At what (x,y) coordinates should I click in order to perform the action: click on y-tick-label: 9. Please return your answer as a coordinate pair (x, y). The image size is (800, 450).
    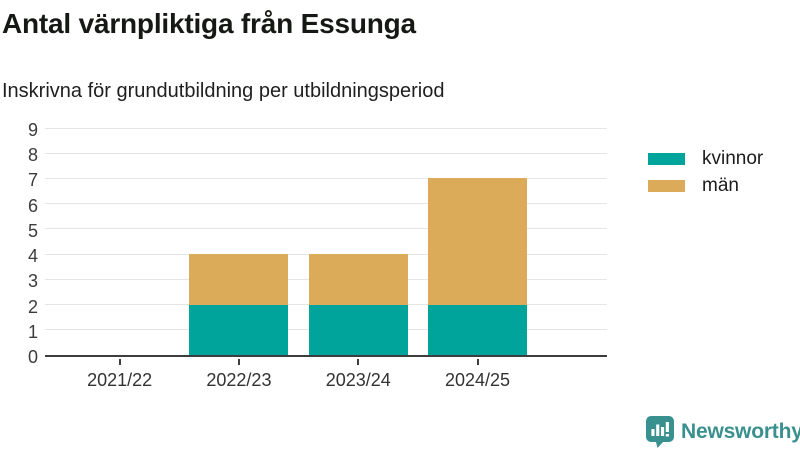
    Looking at the image, I should click on (32, 130).